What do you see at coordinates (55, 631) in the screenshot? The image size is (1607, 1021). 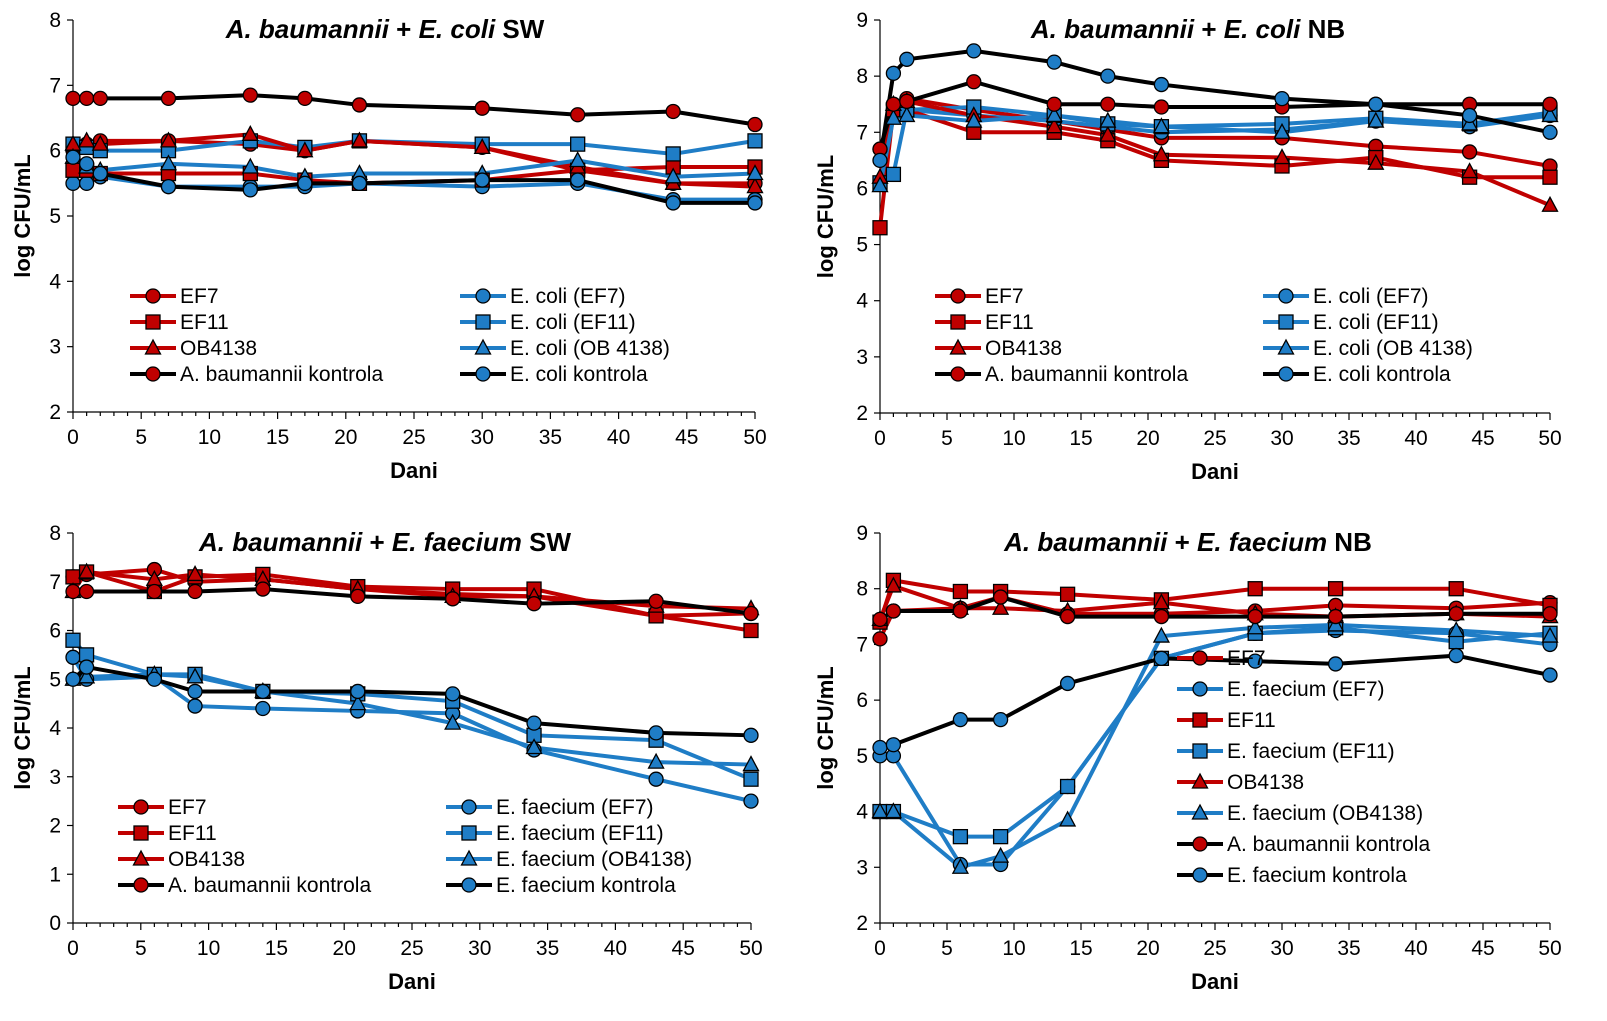 I see `y-tick-label: 6` at bounding box center [55, 631].